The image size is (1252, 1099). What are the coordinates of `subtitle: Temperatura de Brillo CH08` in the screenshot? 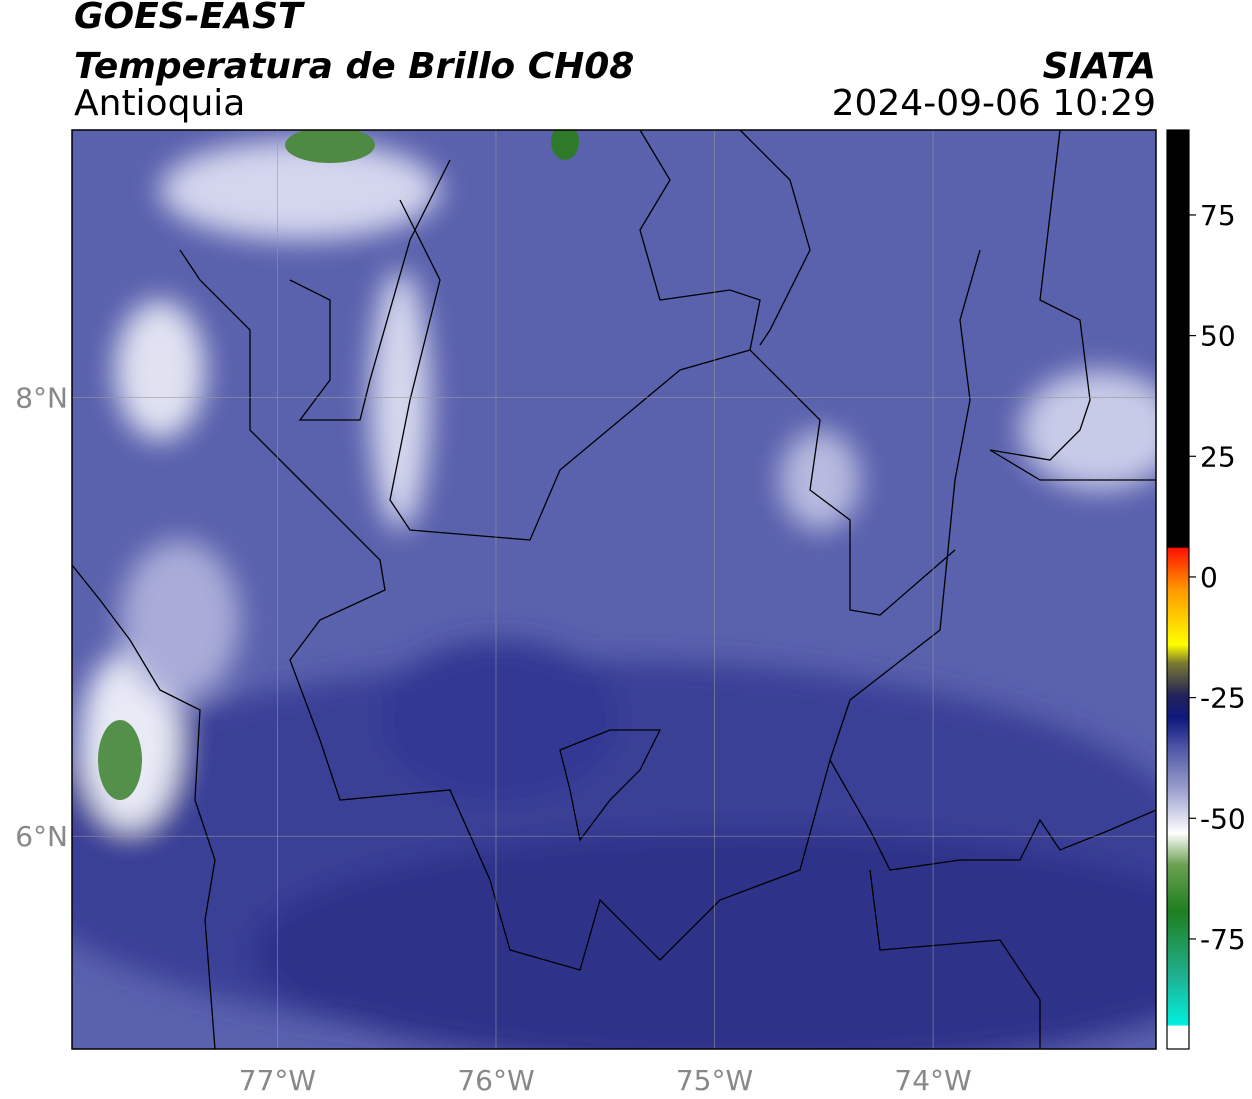 It's located at (354, 66).